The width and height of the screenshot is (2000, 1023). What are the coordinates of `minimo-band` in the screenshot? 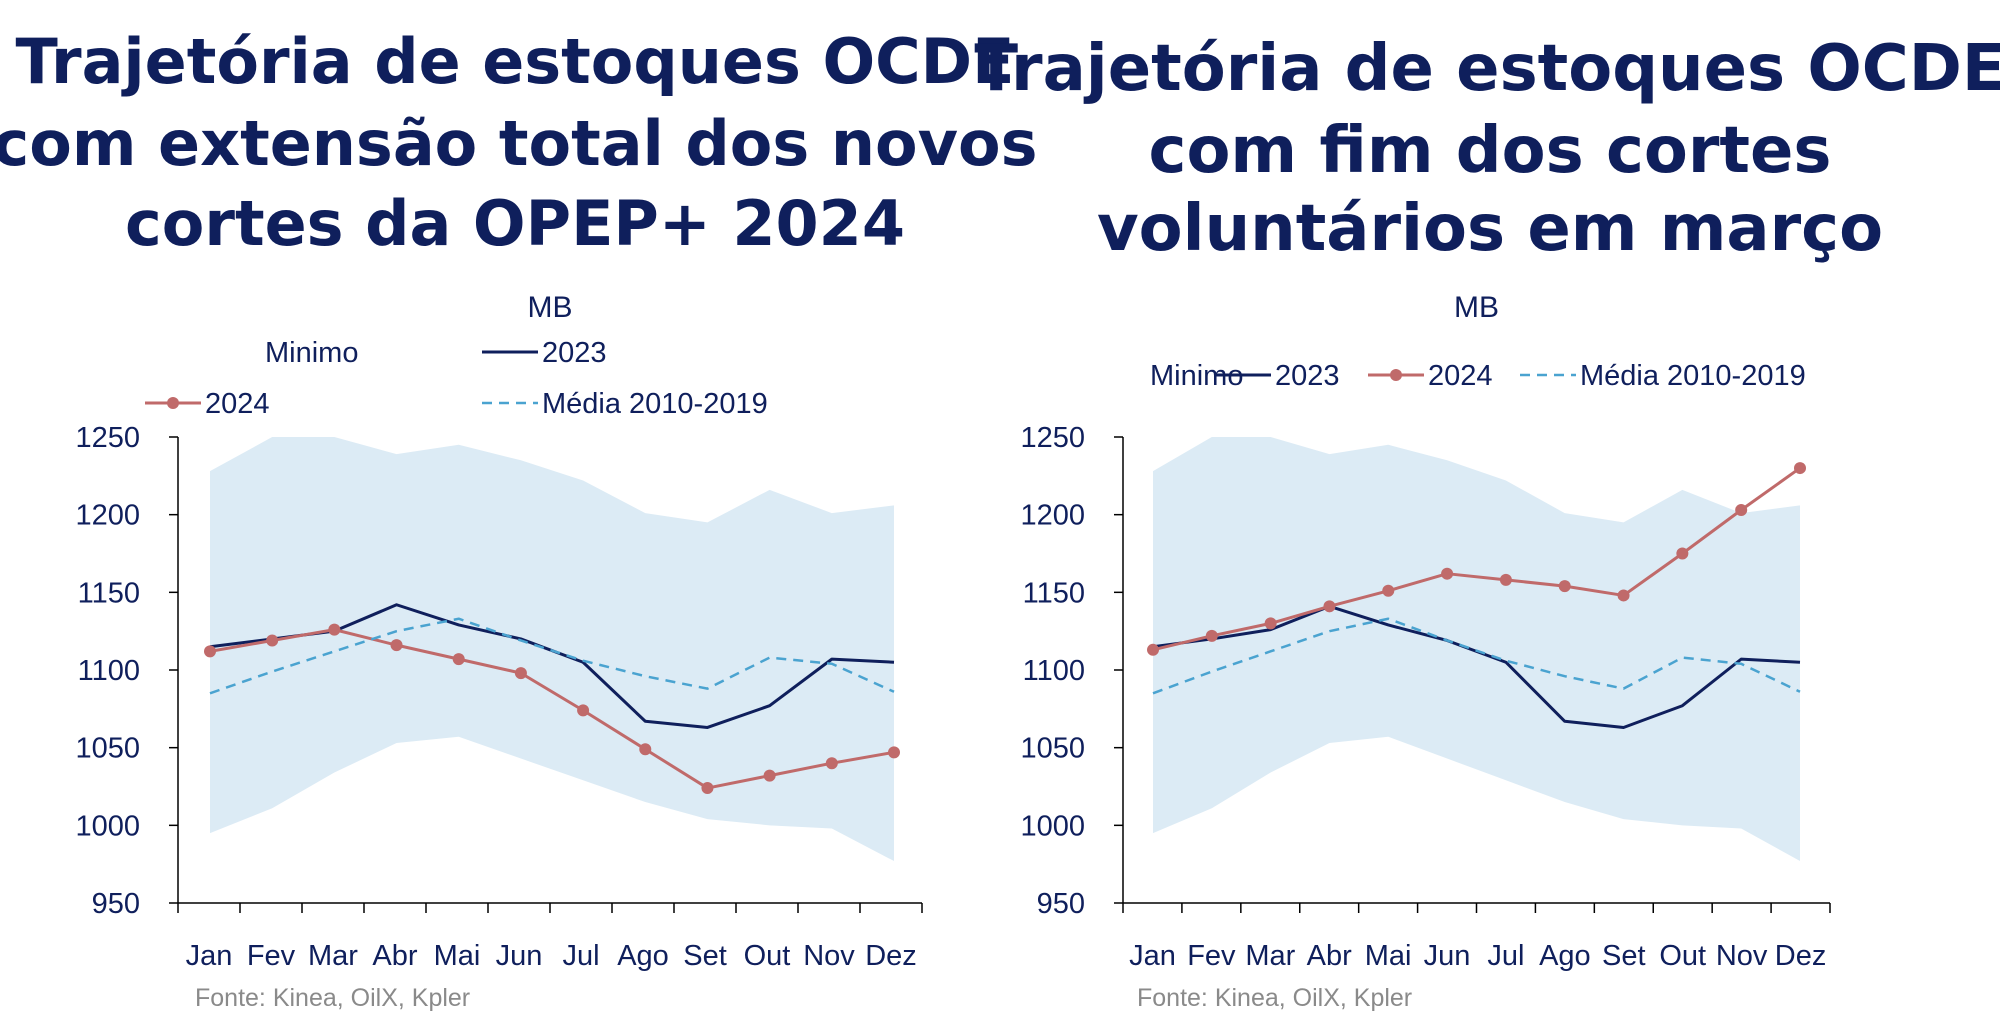 It's located at (1476, 649).